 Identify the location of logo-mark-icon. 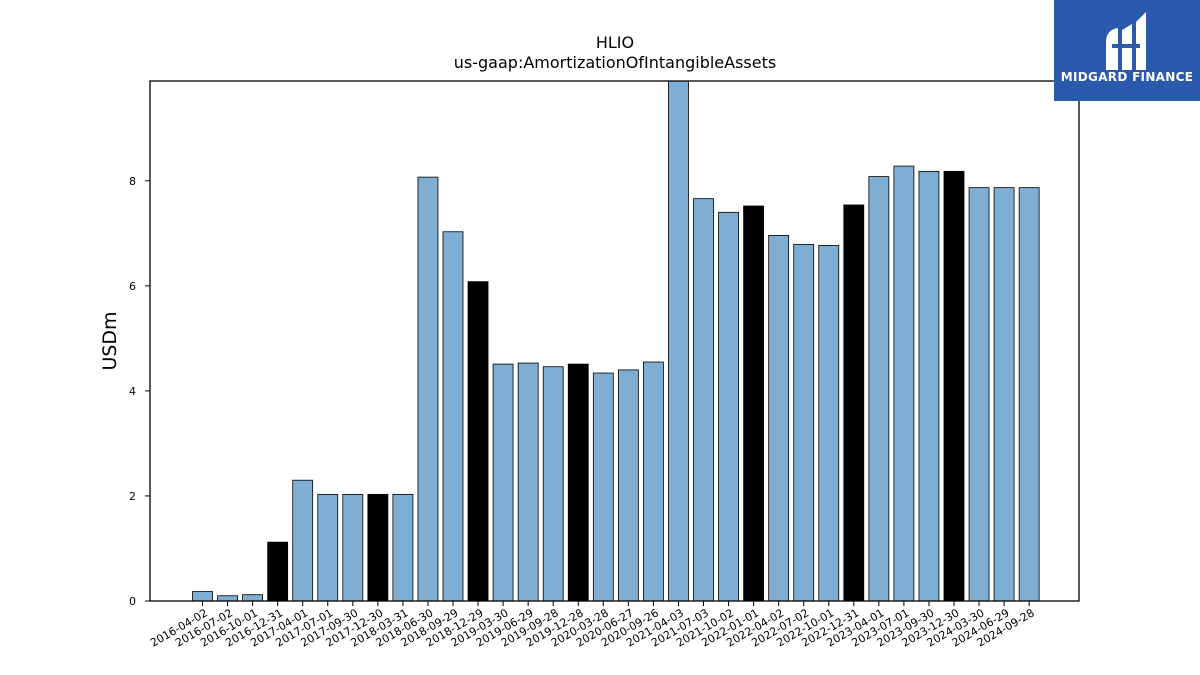
(1126, 41).